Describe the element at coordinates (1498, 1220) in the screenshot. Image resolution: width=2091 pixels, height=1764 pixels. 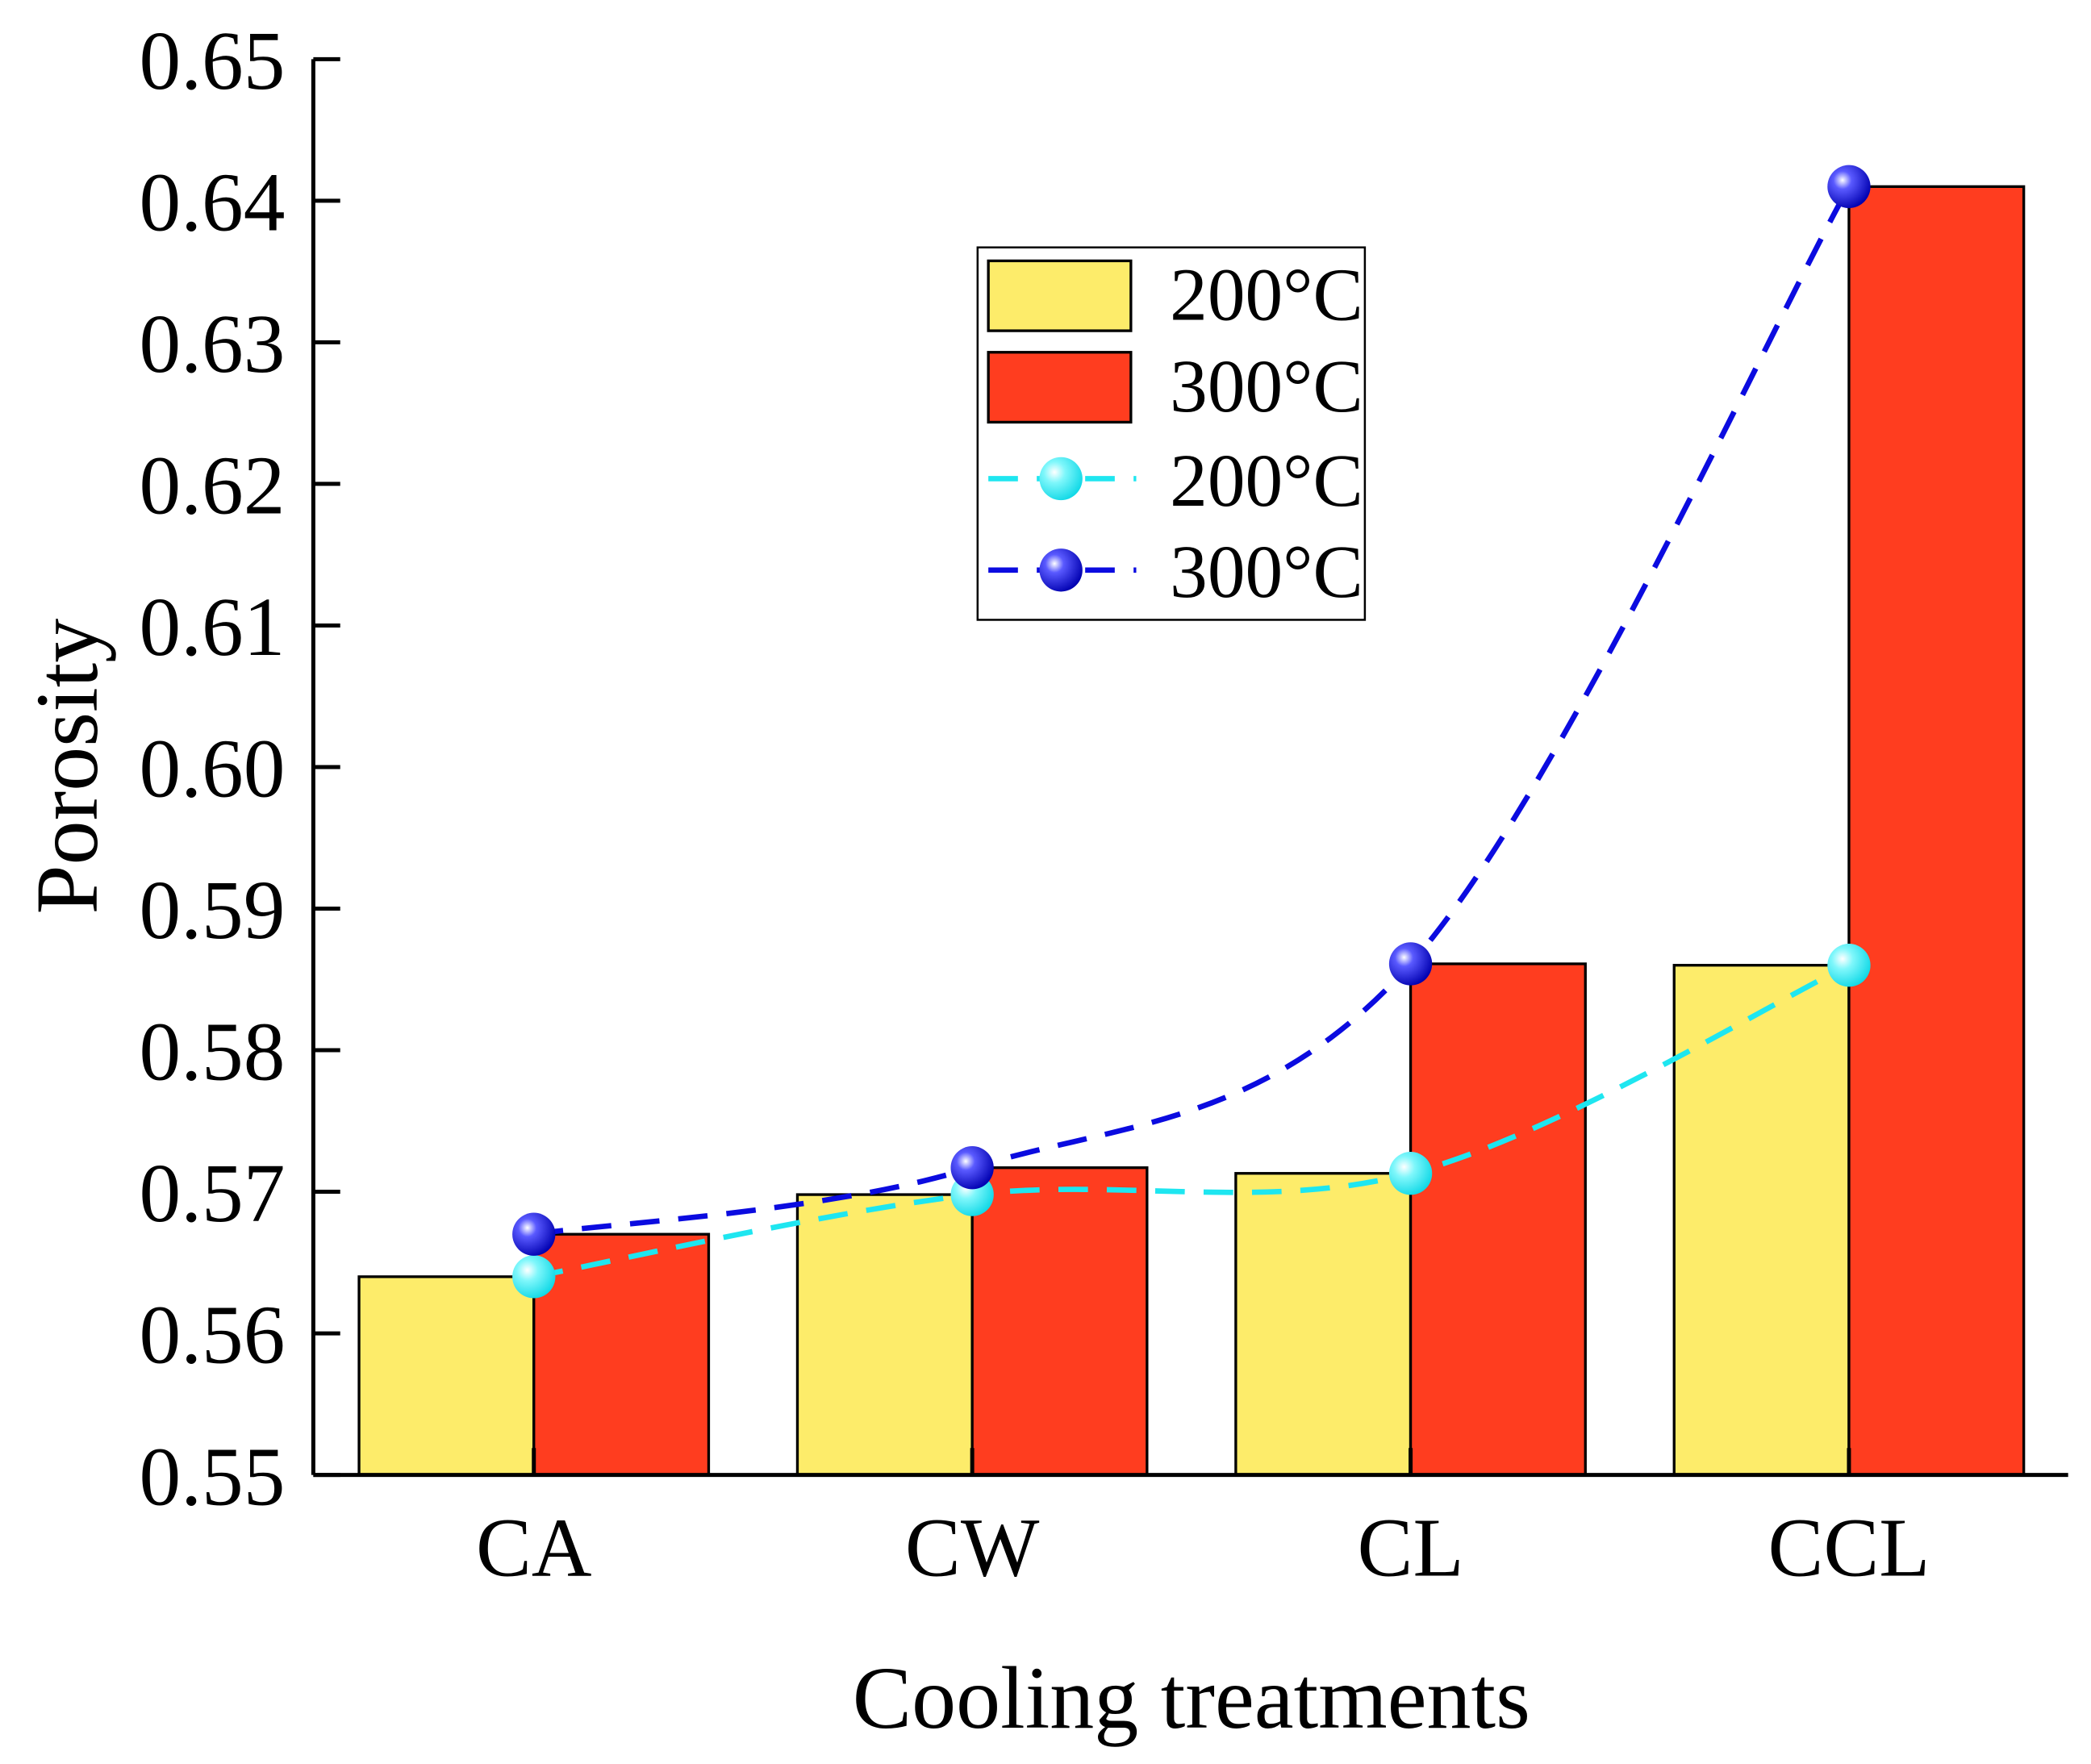
I see `bar-CL-300°C` at that location.